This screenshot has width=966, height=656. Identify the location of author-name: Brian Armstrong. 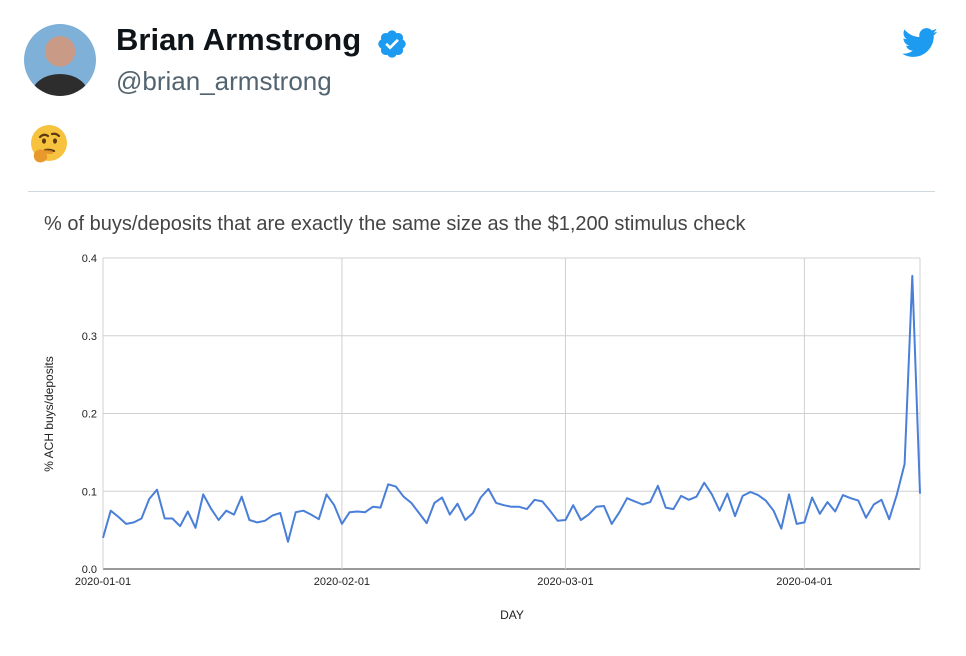
(239, 39).